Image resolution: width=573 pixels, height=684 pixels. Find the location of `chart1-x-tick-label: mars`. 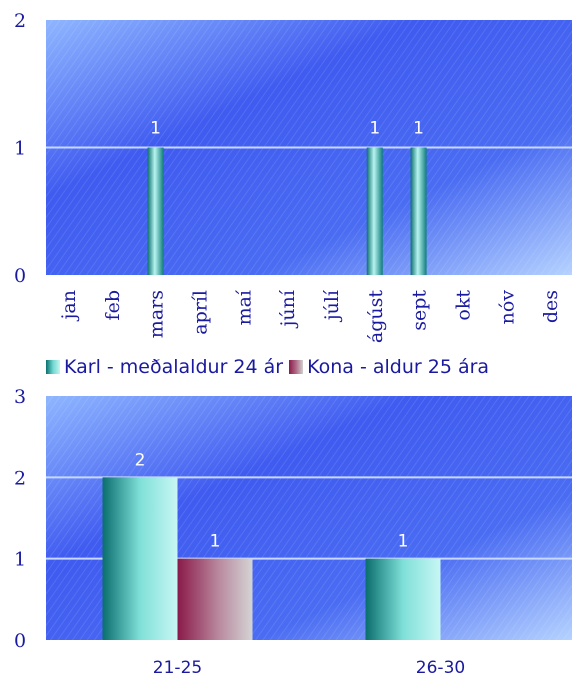

chart1-x-tick-label: mars is located at coordinates (157, 314).